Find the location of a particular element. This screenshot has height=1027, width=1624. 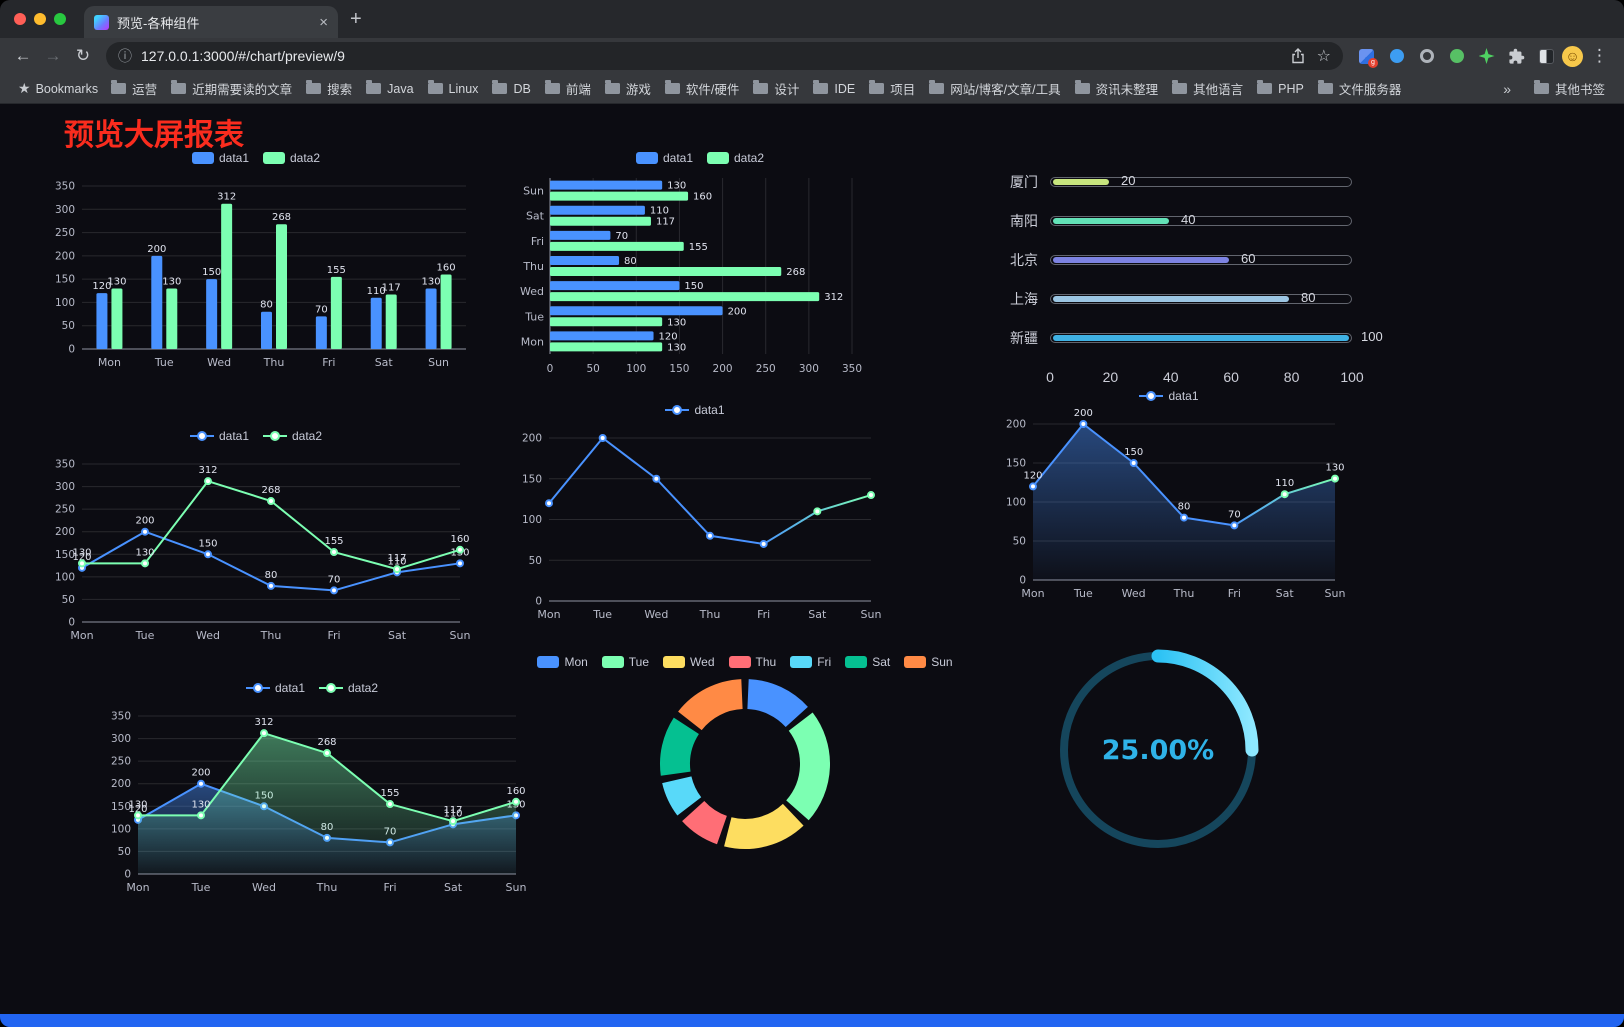

svg-text: Fri is located at coordinates (333, 635).